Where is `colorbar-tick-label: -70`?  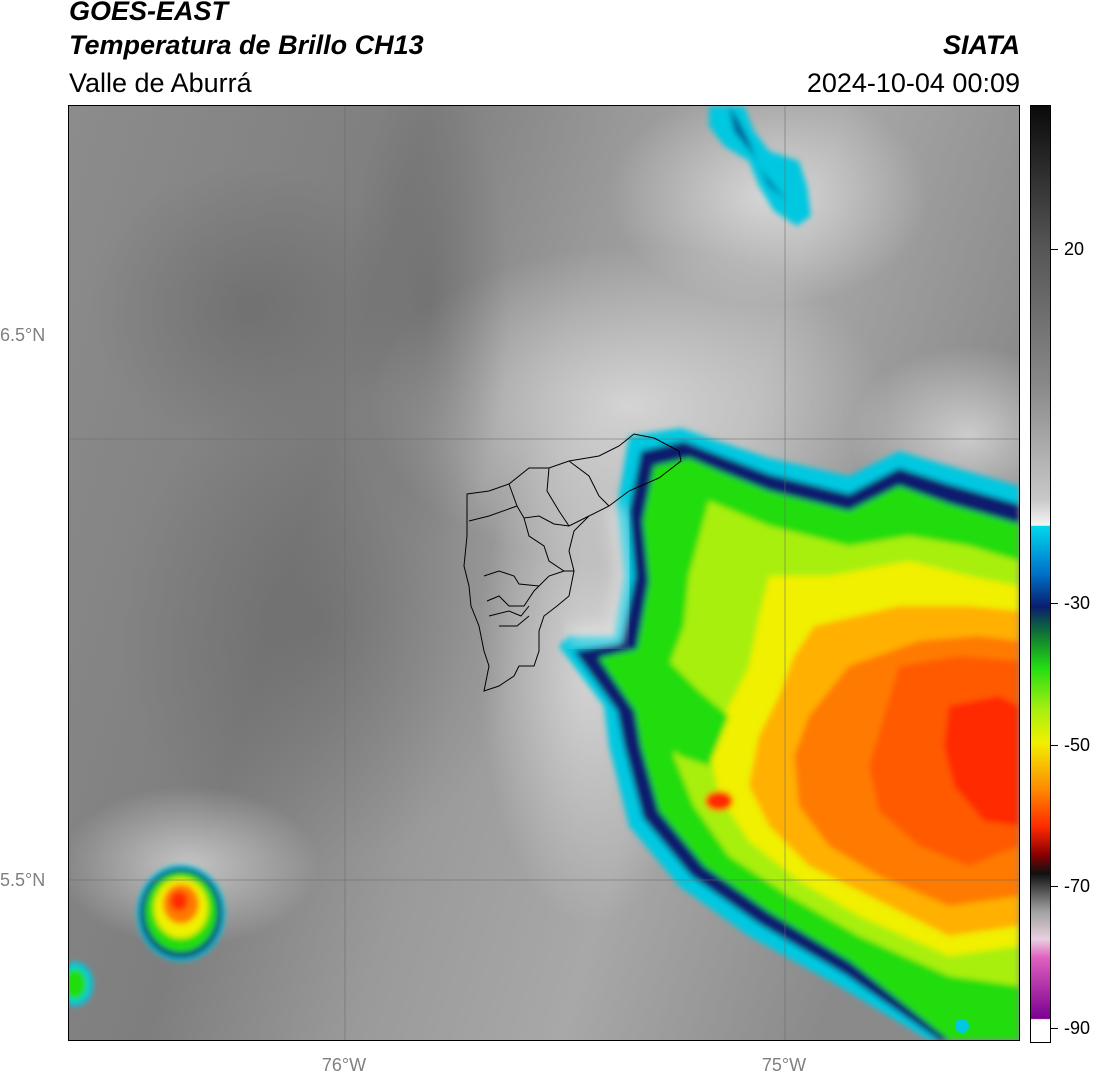
colorbar-tick-label: -70 is located at coordinates (1077, 886).